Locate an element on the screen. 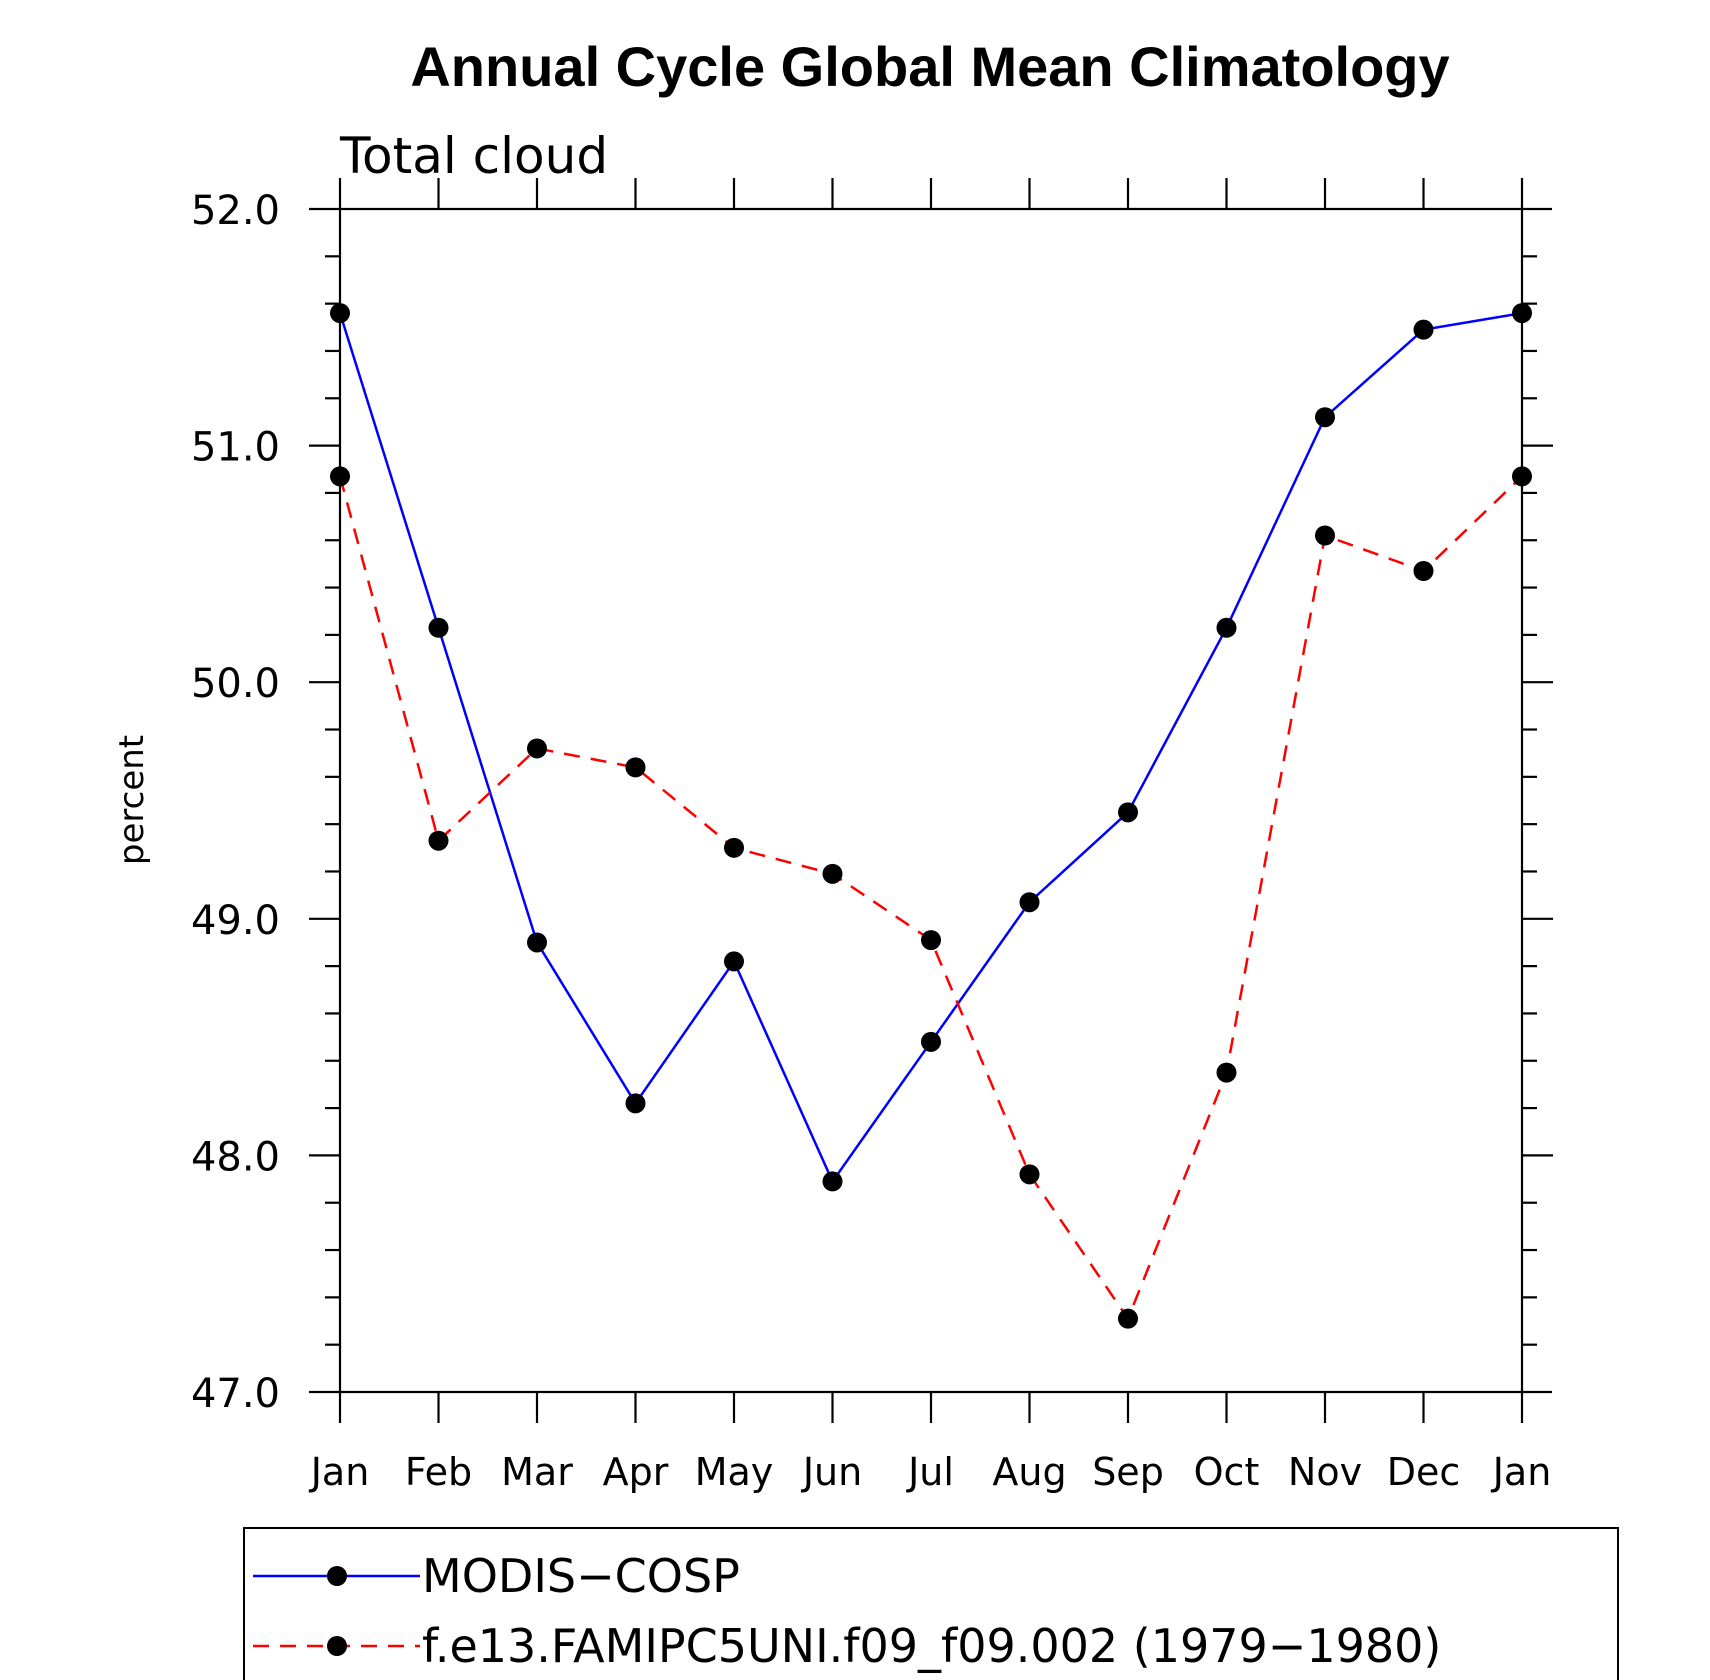  x-tick-labels: Jan Feb Mar Apr May Jun Jul Aug Sep Oct Nov Dec Jan is located at coordinates (930, 1472).